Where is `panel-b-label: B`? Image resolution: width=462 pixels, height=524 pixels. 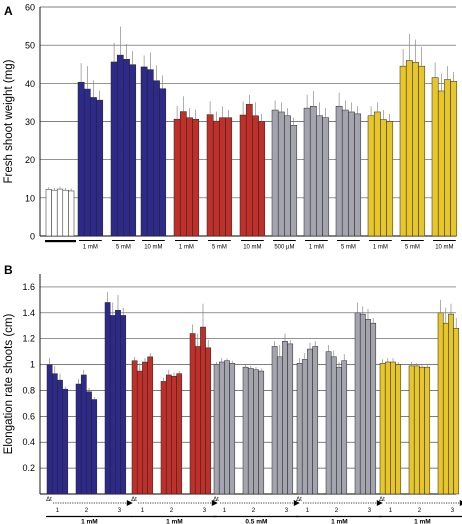
panel-b-label: B is located at coordinates (8, 270).